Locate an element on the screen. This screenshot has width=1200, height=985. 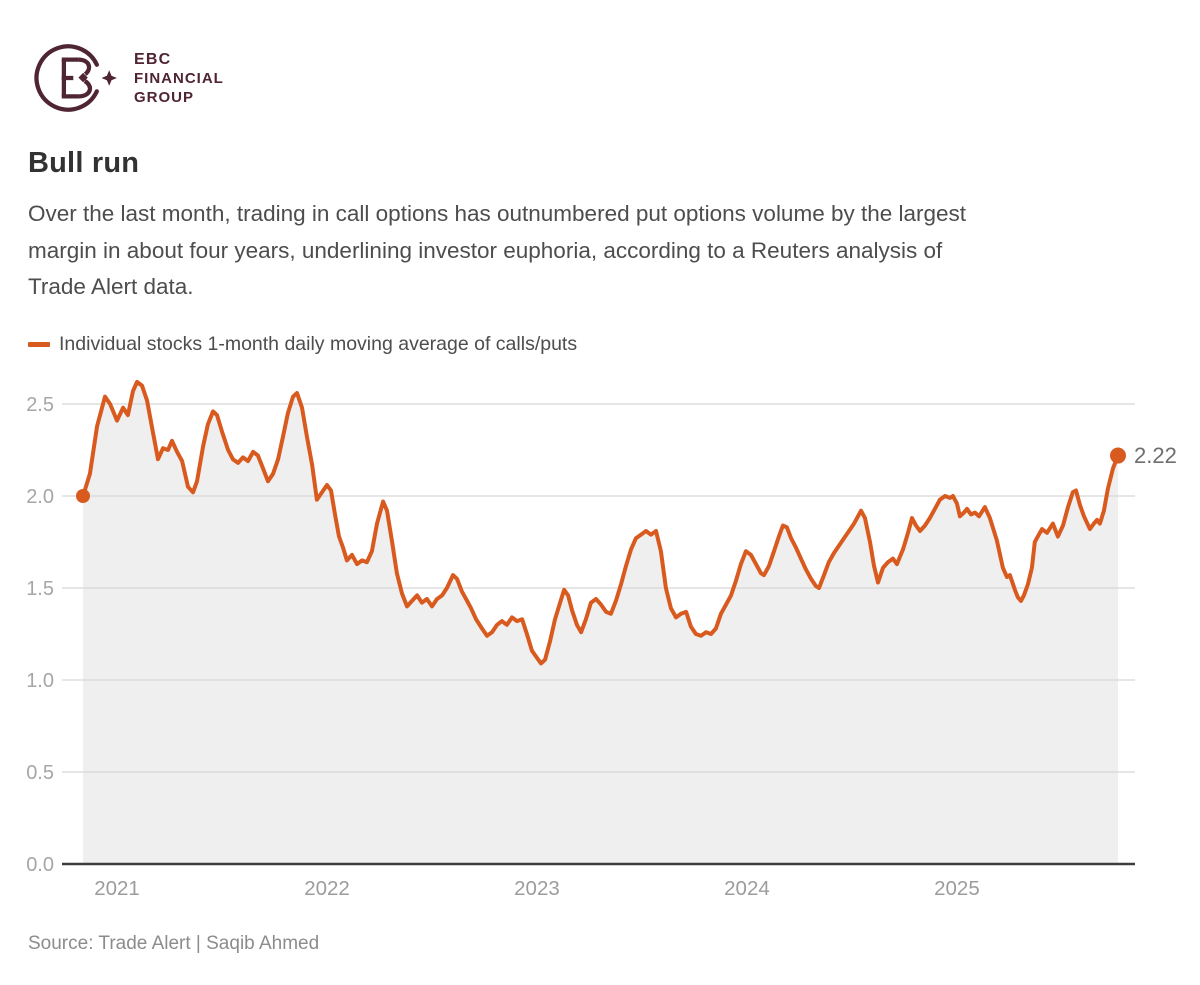
x-tick-label-2021: 2021 is located at coordinates (117, 888).